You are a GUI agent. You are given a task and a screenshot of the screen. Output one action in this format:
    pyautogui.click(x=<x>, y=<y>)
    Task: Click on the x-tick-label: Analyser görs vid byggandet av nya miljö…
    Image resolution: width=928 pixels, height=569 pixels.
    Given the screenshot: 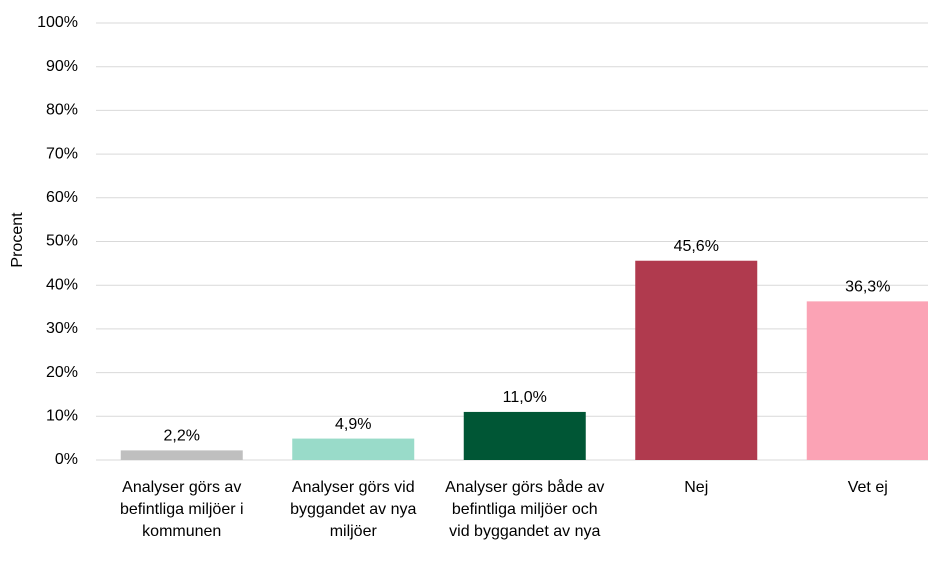 What is the action you would take?
    pyautogui.click(x=353, y=509)
    